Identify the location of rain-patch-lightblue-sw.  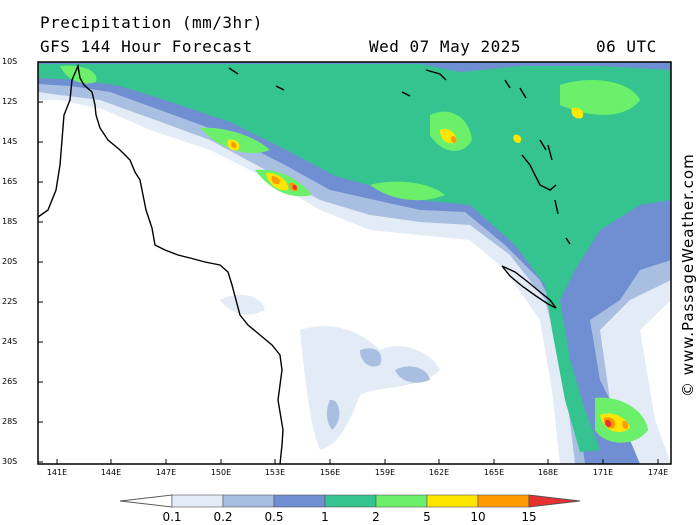
(378, 389).